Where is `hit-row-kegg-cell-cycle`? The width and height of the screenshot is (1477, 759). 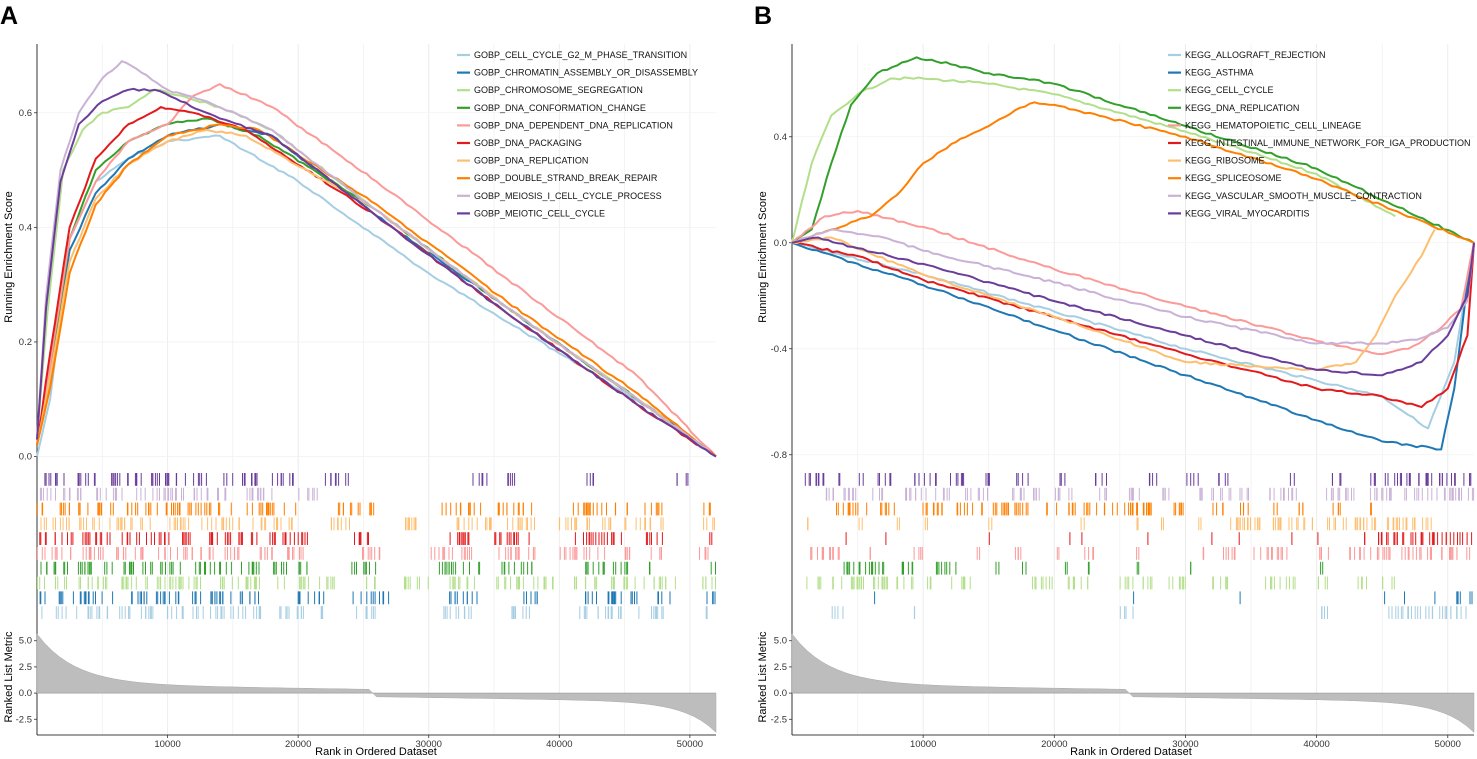 hit-row-kegg-cell-cycle is located at coordinates (1100, 583).